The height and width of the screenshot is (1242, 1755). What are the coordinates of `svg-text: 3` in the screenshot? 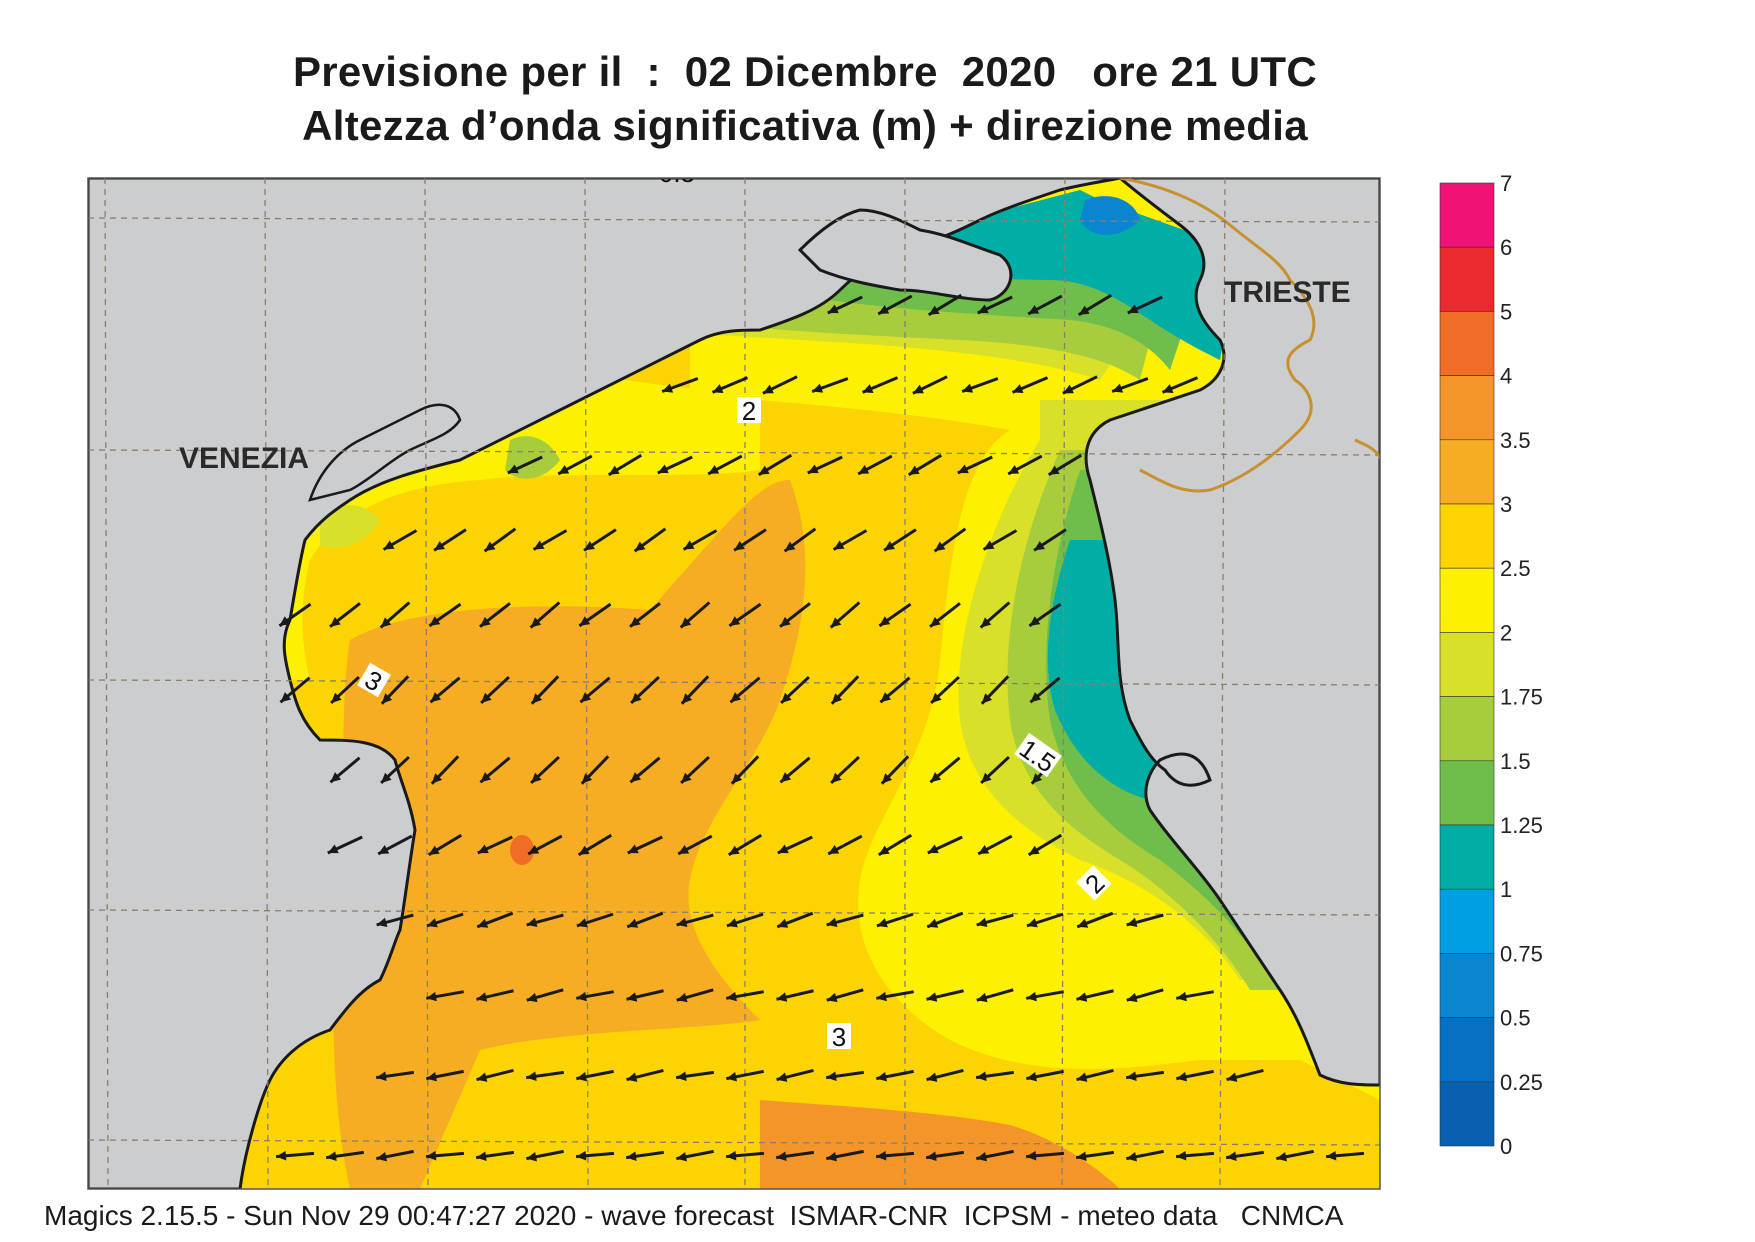 It's located at (839, 1037).